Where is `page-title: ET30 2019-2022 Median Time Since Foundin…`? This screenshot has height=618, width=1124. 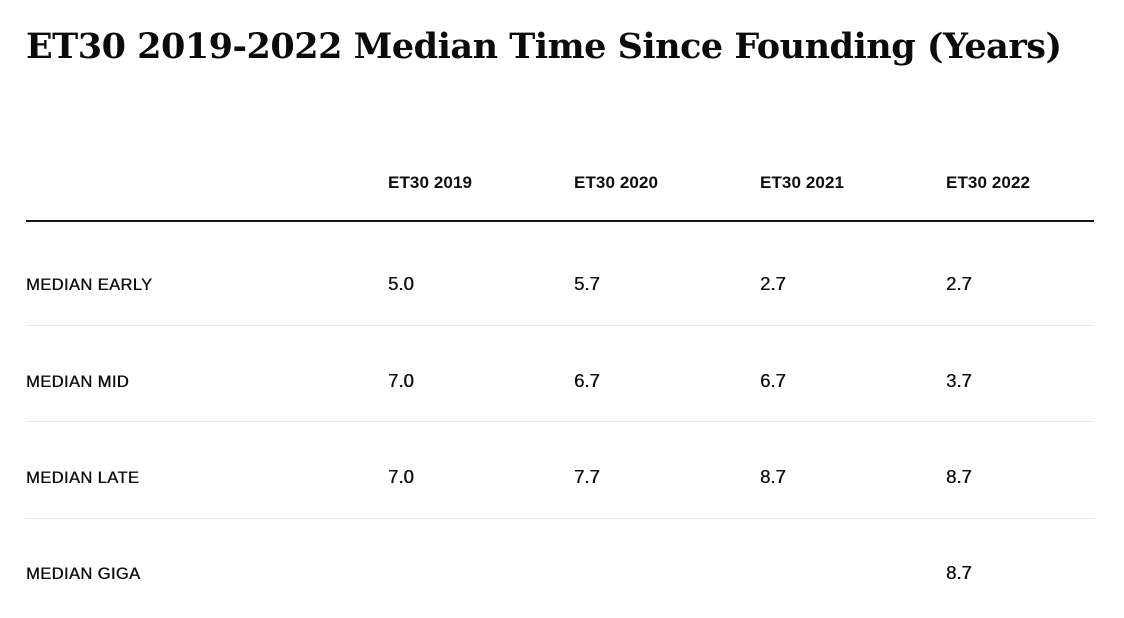 page-title: ET30 2019-2022 Median Time Since Foundin… is located at coordinates (544, 46).